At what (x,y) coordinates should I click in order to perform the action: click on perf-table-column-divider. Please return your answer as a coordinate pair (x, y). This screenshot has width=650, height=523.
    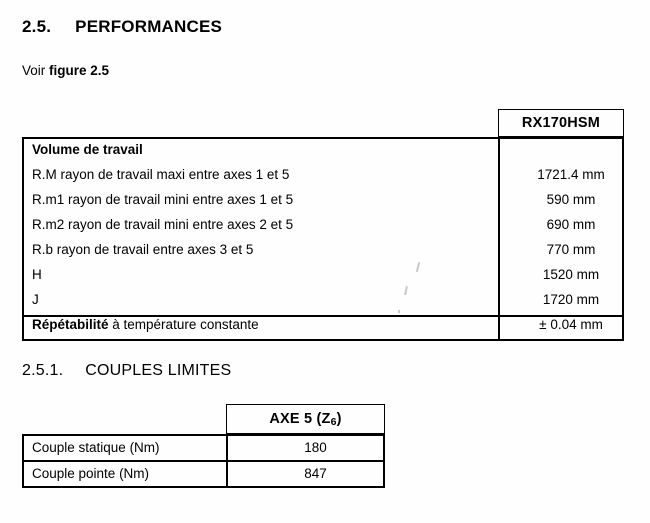
    Looking at the image, I should click on (499, 239).